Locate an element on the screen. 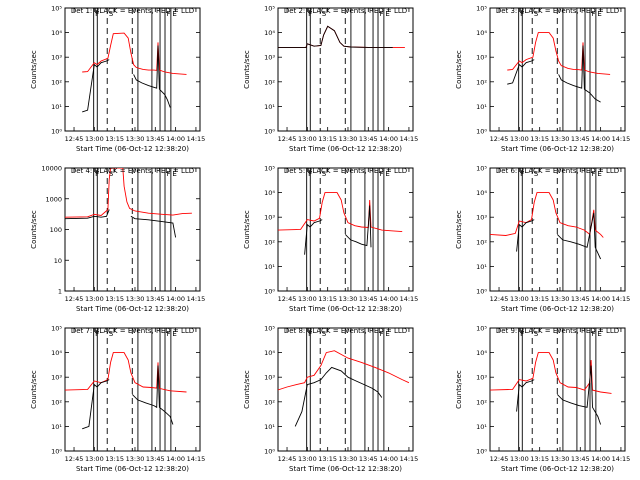 The height and width of the screenshot is (480, 640). panel-title: Det 7: BLACK = Events, RED = LLD is located at coordinates (132, 331).